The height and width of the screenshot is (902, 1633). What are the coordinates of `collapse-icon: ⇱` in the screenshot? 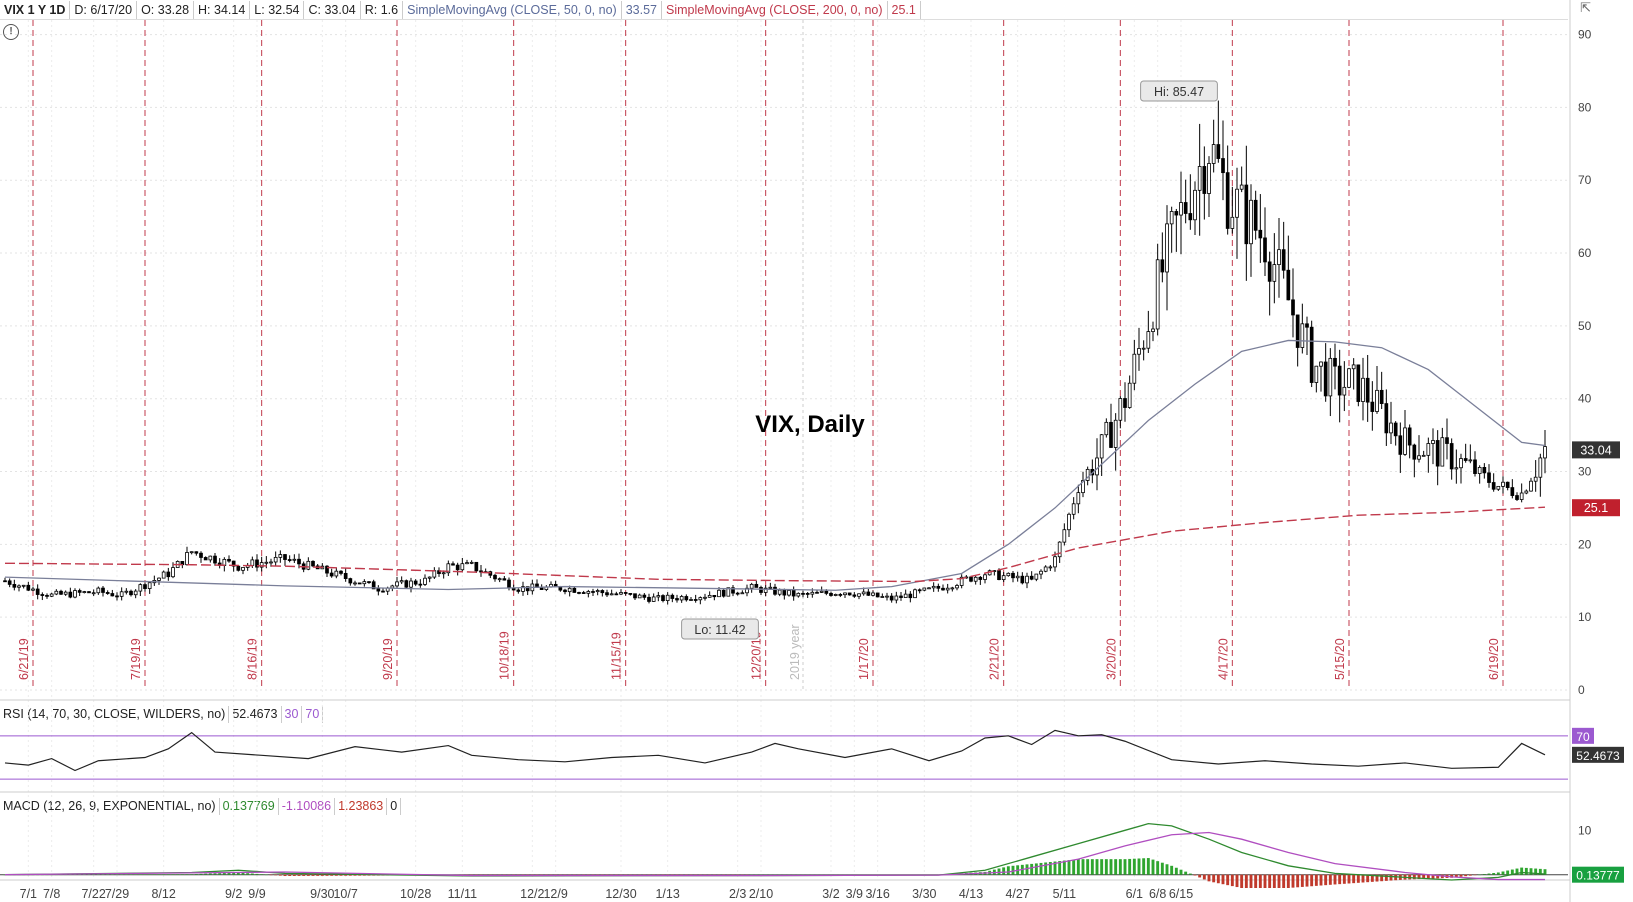 It's located at (1585, 7).